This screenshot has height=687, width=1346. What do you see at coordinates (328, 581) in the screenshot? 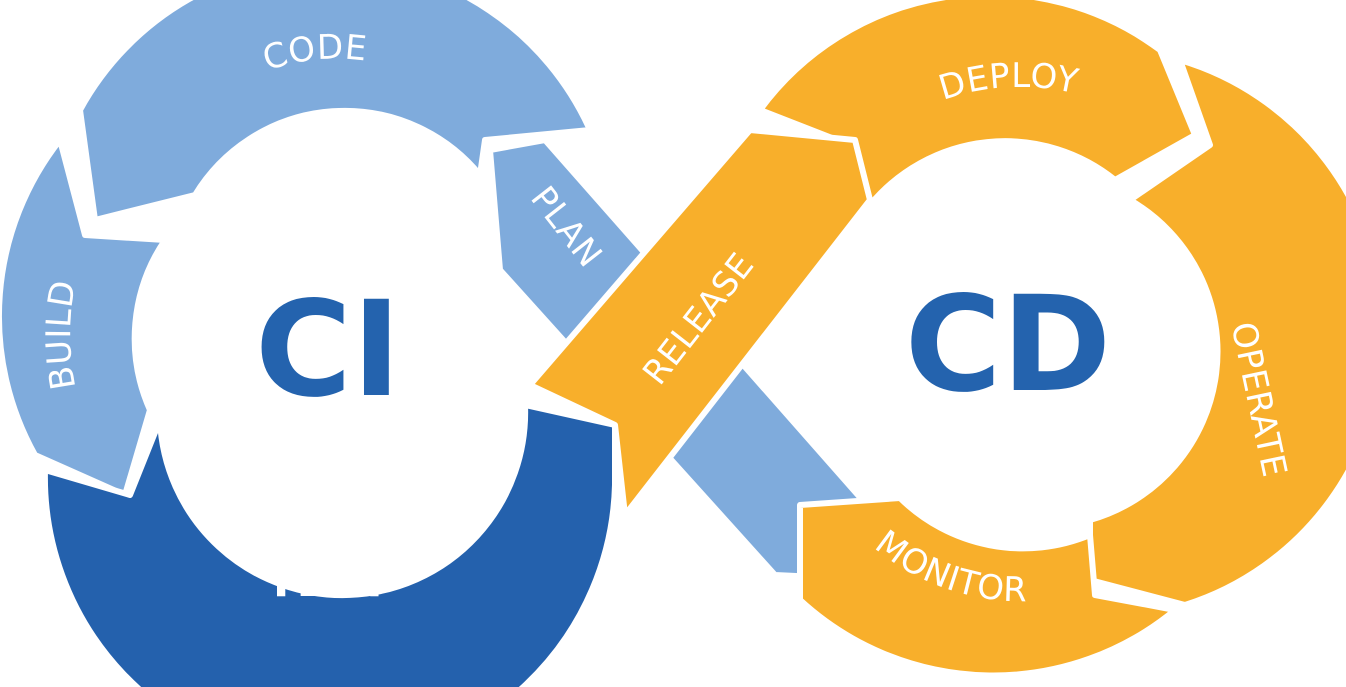
I see `test-label: TEST` at bounding box center [328, 581].